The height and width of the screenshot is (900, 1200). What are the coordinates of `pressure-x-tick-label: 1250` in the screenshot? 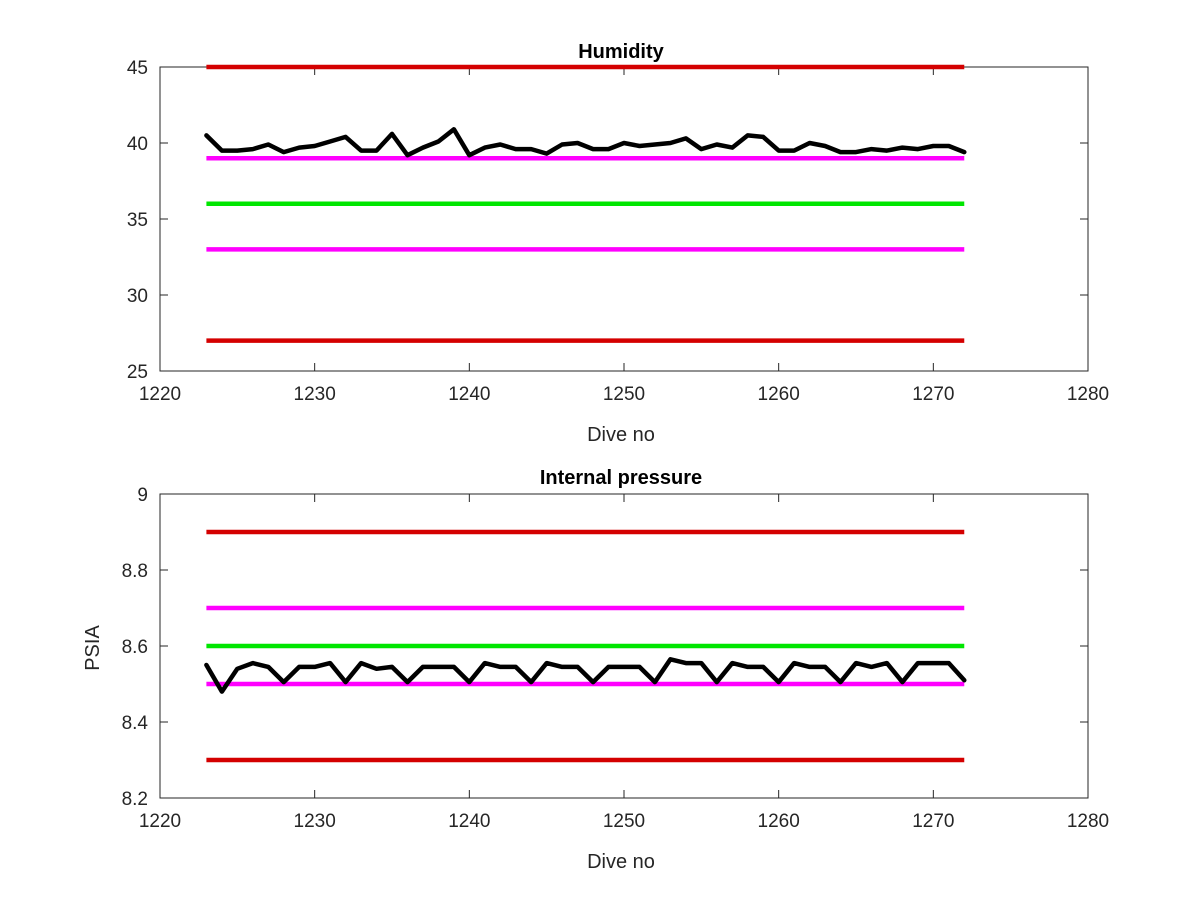 It's located at (624, 821).